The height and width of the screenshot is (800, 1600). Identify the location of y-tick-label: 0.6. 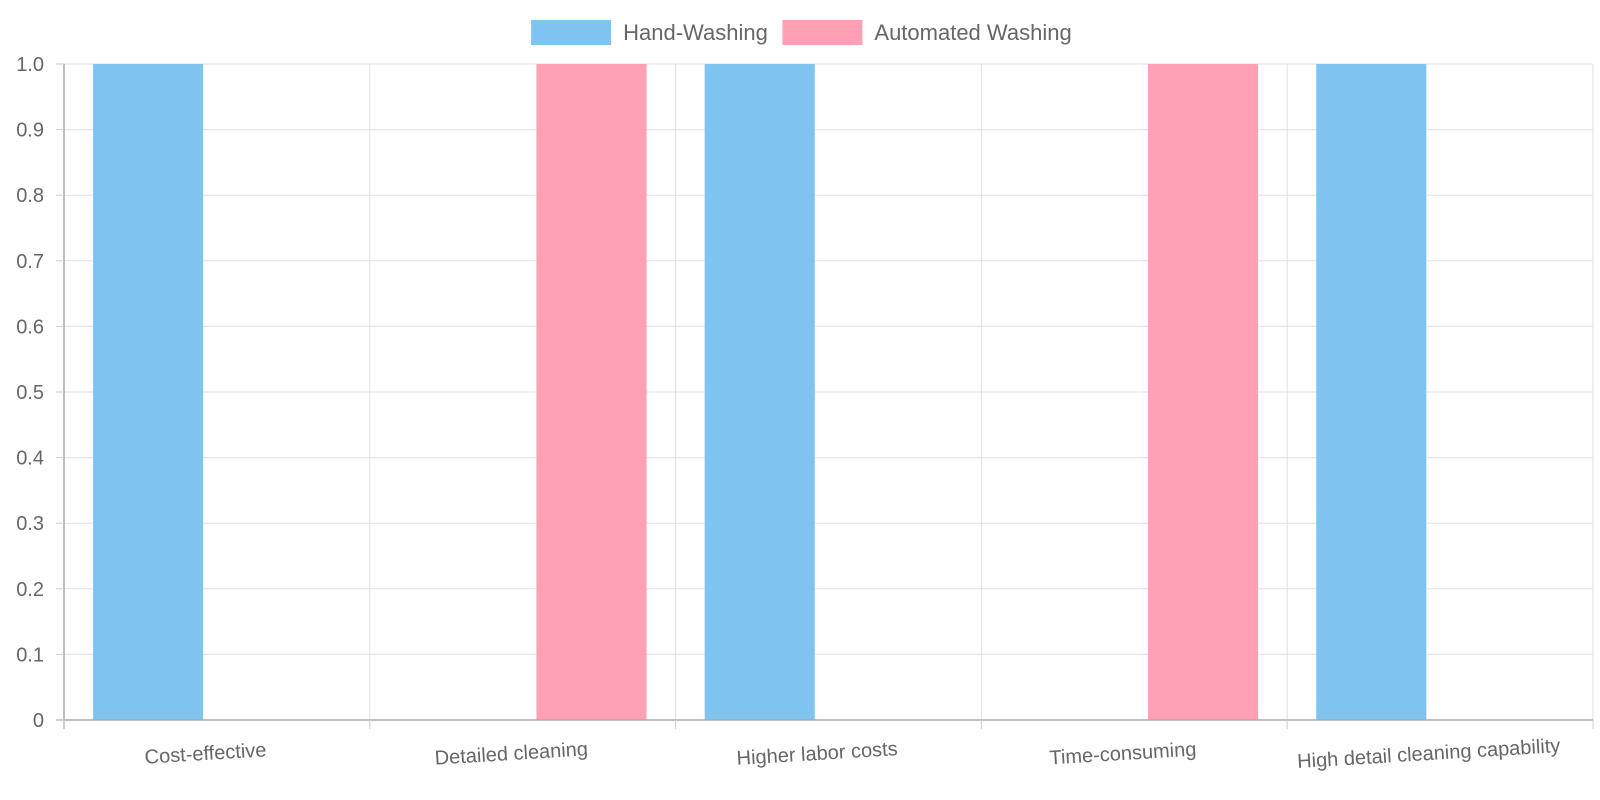
(30, 327).